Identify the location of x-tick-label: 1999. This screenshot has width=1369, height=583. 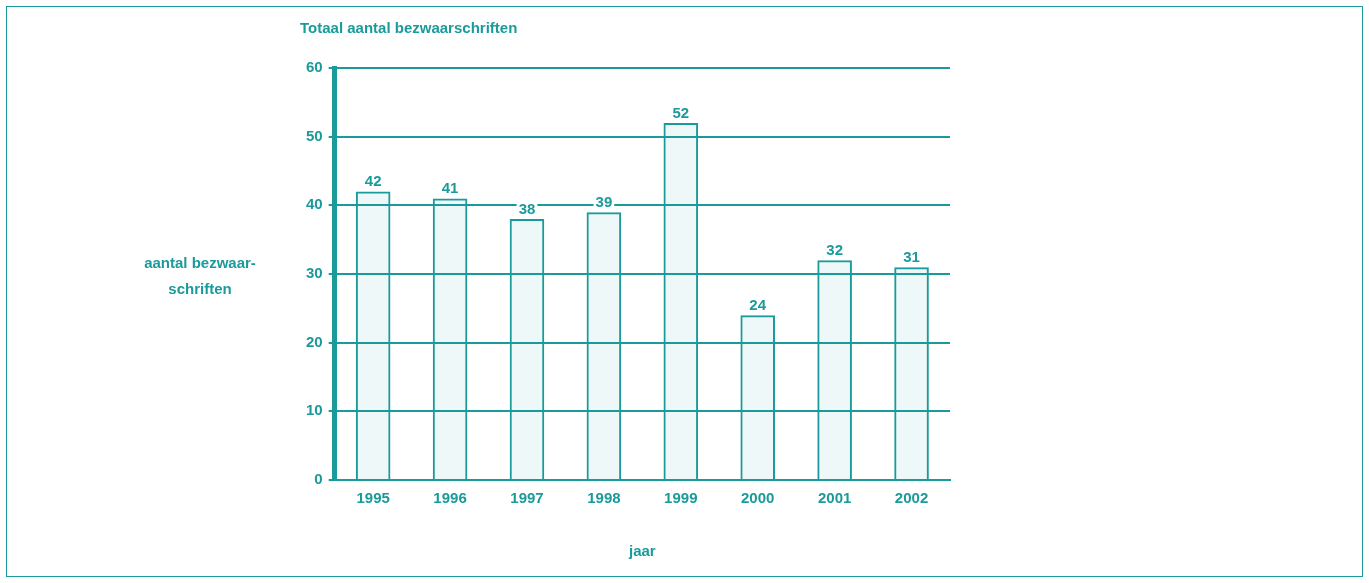
(681, 498).